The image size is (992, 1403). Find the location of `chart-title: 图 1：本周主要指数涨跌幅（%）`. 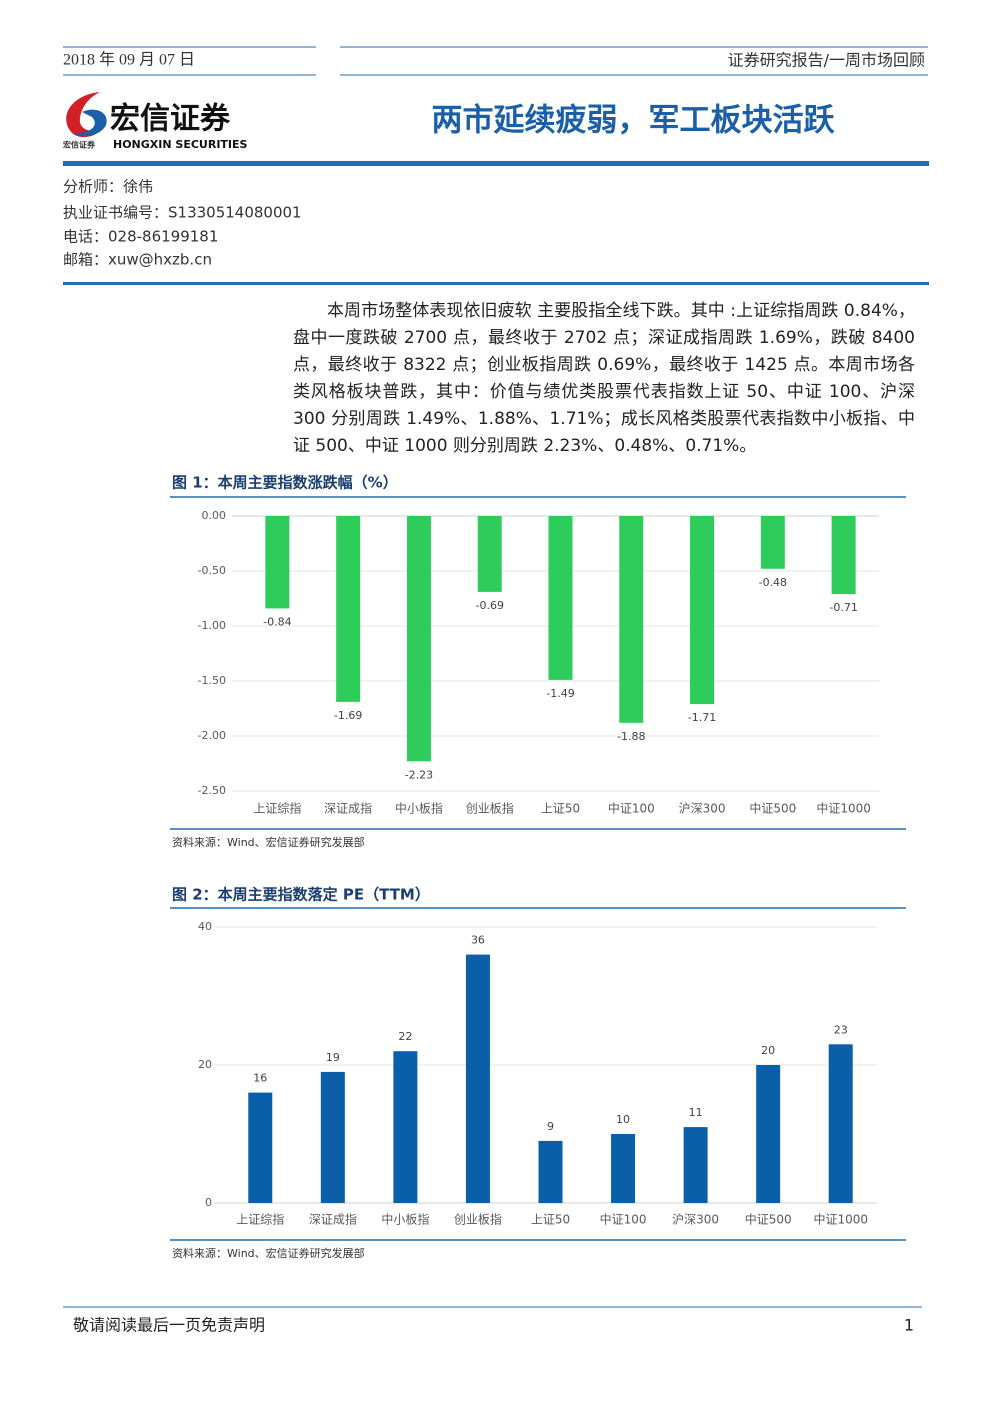

chart-title: 图 1：本周主要指数涨跌幅（%） is located at coordinates (285, 483).